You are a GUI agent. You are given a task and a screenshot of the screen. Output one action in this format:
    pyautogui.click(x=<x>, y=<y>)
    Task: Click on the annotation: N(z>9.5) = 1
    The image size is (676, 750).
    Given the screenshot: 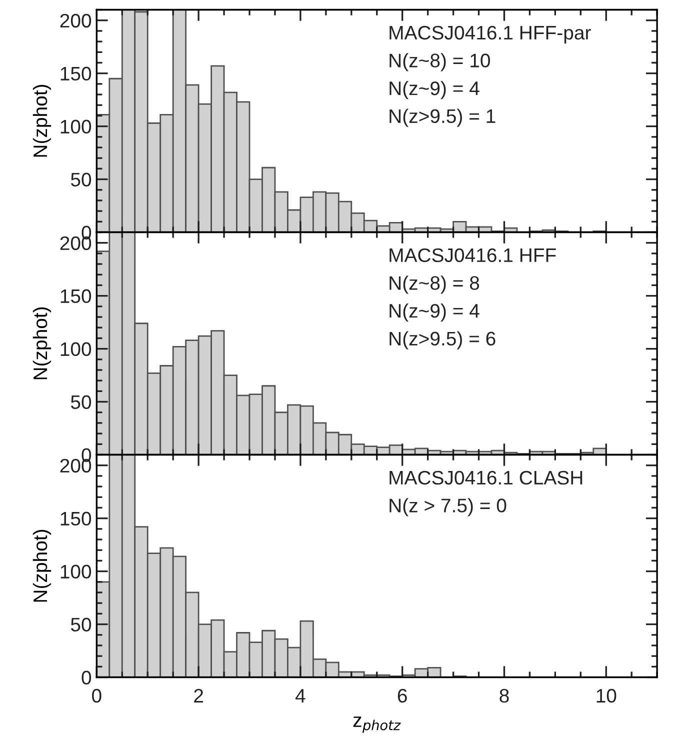 What is the action you would take?
    pyautogui.click(x=443, y=117)
    